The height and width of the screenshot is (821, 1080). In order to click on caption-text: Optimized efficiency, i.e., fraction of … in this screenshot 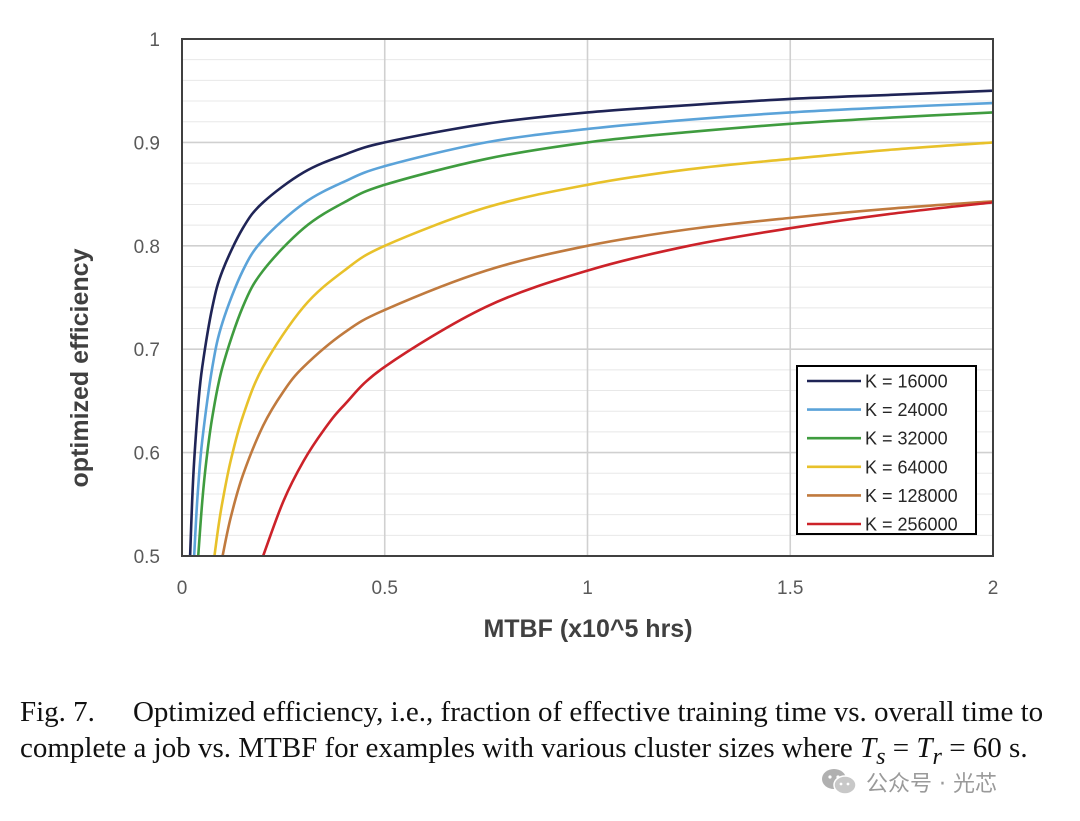, I will do `click(532, 730)`.